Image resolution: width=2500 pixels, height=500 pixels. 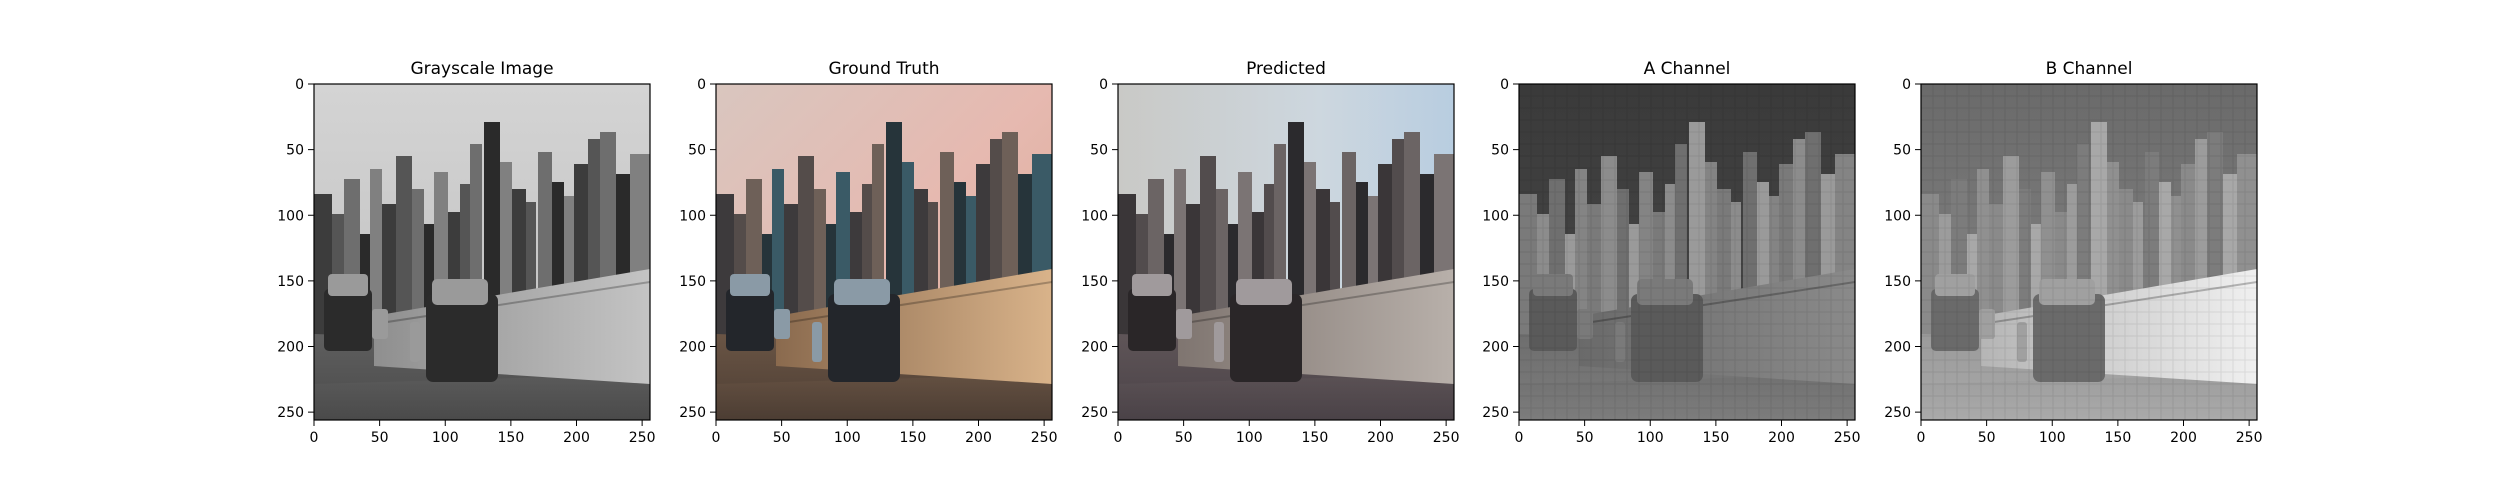 I want to click on car-small, so click(x=1585, y=324).